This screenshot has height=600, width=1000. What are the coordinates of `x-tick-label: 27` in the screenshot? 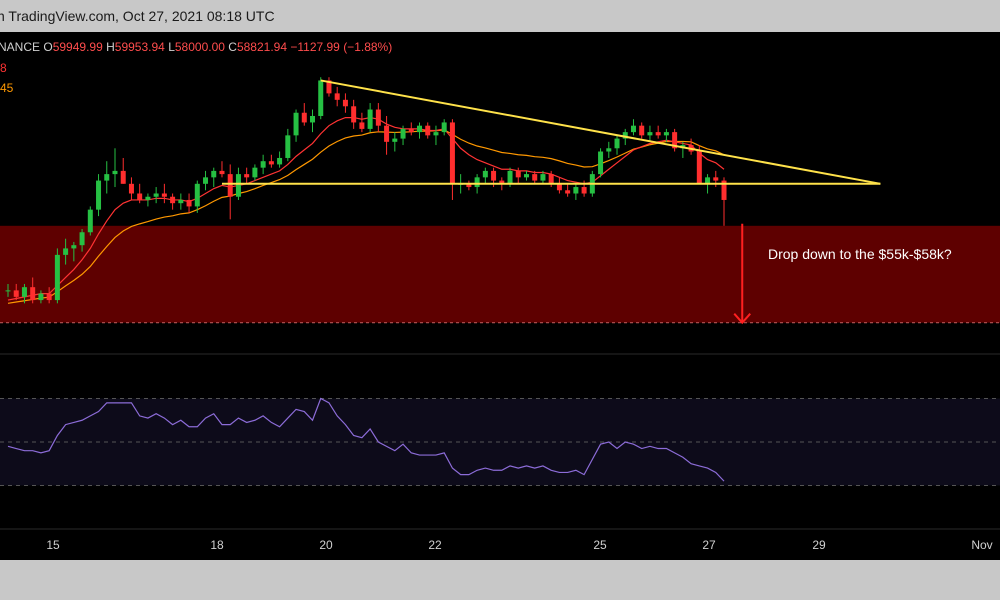 It's located at (709, 545).